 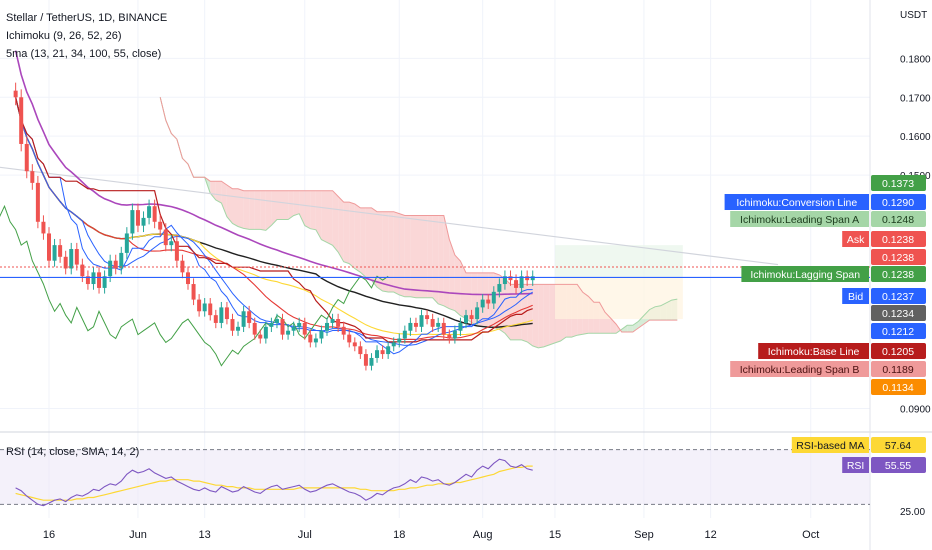 I want to click on tag-1373: 0.1373, so click(x=898, y=183).